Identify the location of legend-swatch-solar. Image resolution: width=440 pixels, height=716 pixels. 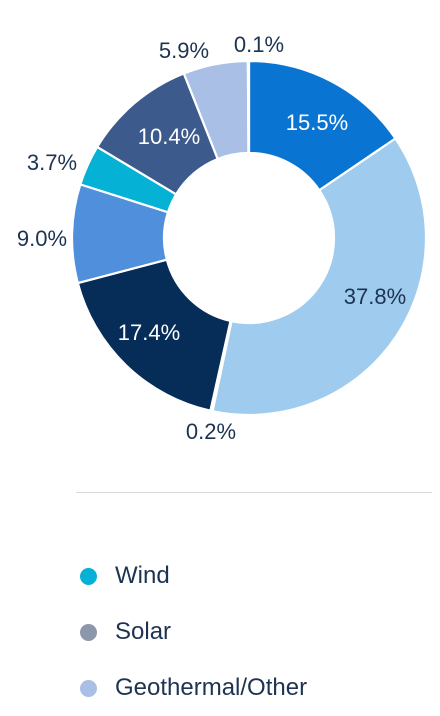
(88, 632).